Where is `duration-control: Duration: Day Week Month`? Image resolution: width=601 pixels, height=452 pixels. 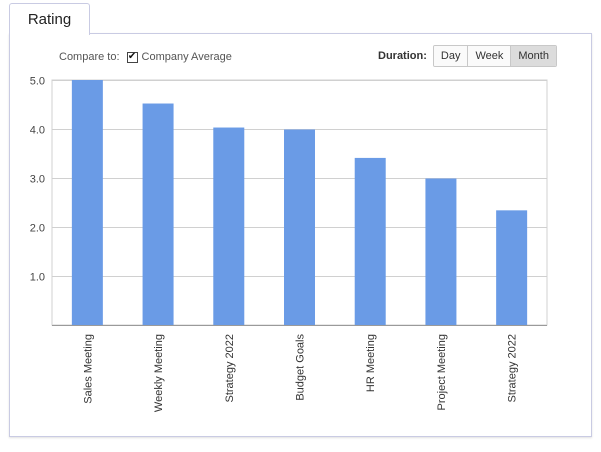 duration-control: Duration: Day Week Month is located at coordinates (467, 56).